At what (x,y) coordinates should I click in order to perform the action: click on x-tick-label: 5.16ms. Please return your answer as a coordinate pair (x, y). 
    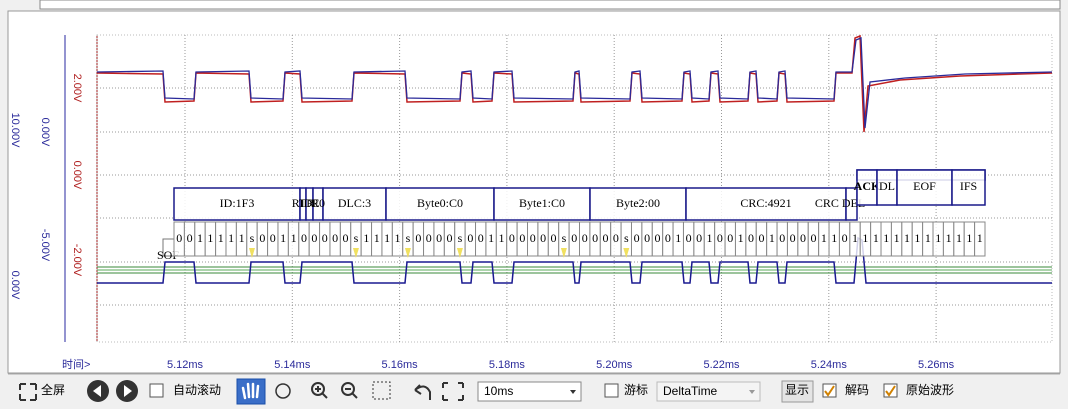
    Looking at the image, I should click on (400, 365).